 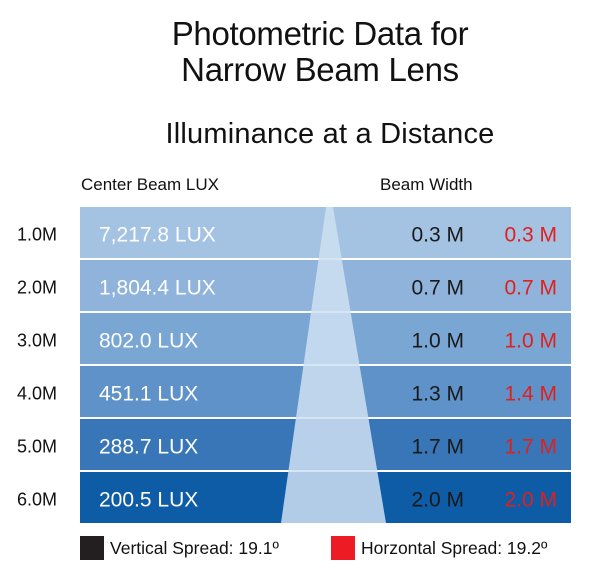 What do you see at coordinates (530, 341) in the screenshot?
I see `beam-width-horizontal: 1.0 M` at bounding box center [530, 341].